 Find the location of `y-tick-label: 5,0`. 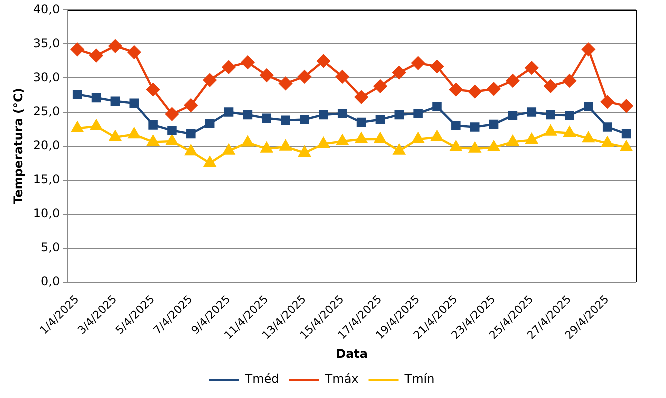

y-tick-label: 5,0 is located at coordinates (50, 247).